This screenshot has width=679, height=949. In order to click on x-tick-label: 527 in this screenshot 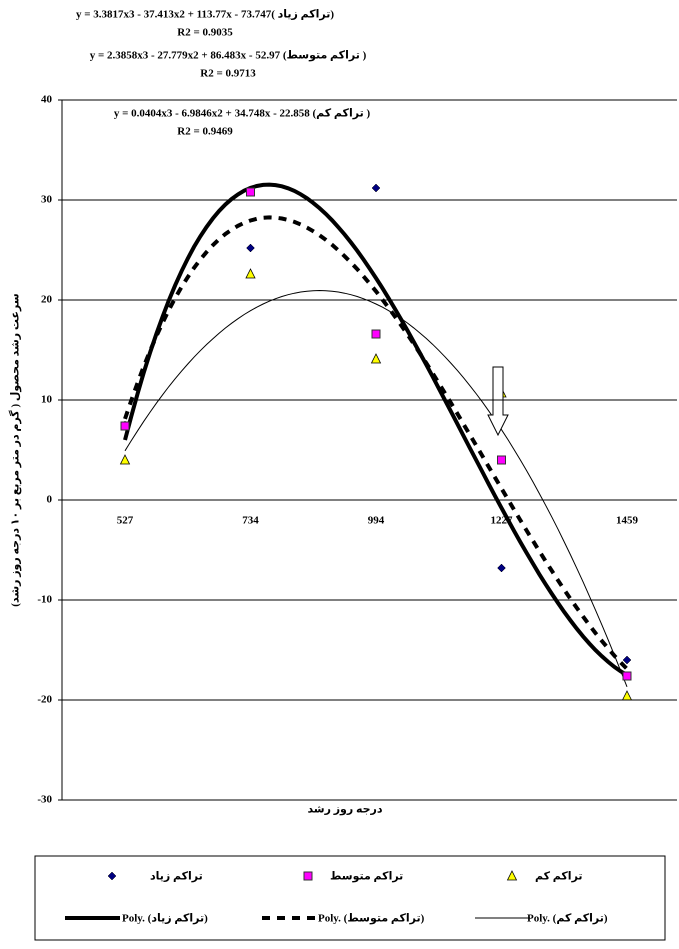, I will do `click(125, 521)`.